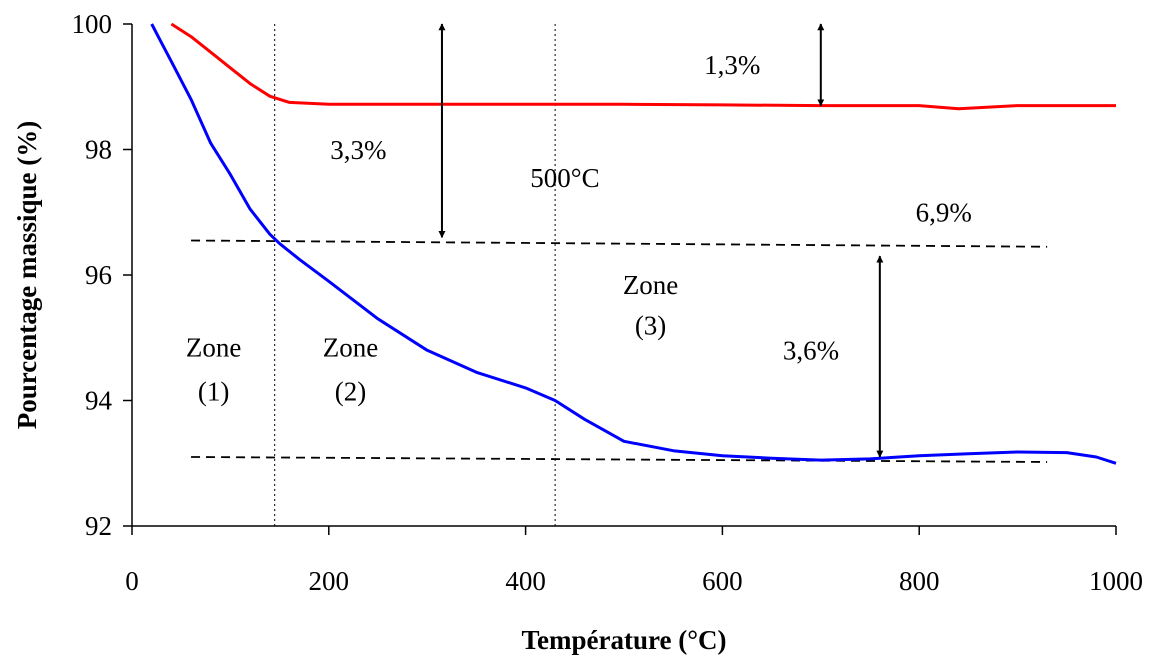 This screenshot has height=664, width=1153. What do you see at coordinates (329, 581) in the screenshot?
I see `x-tick-label: 200` at bounding box center [329, 581].